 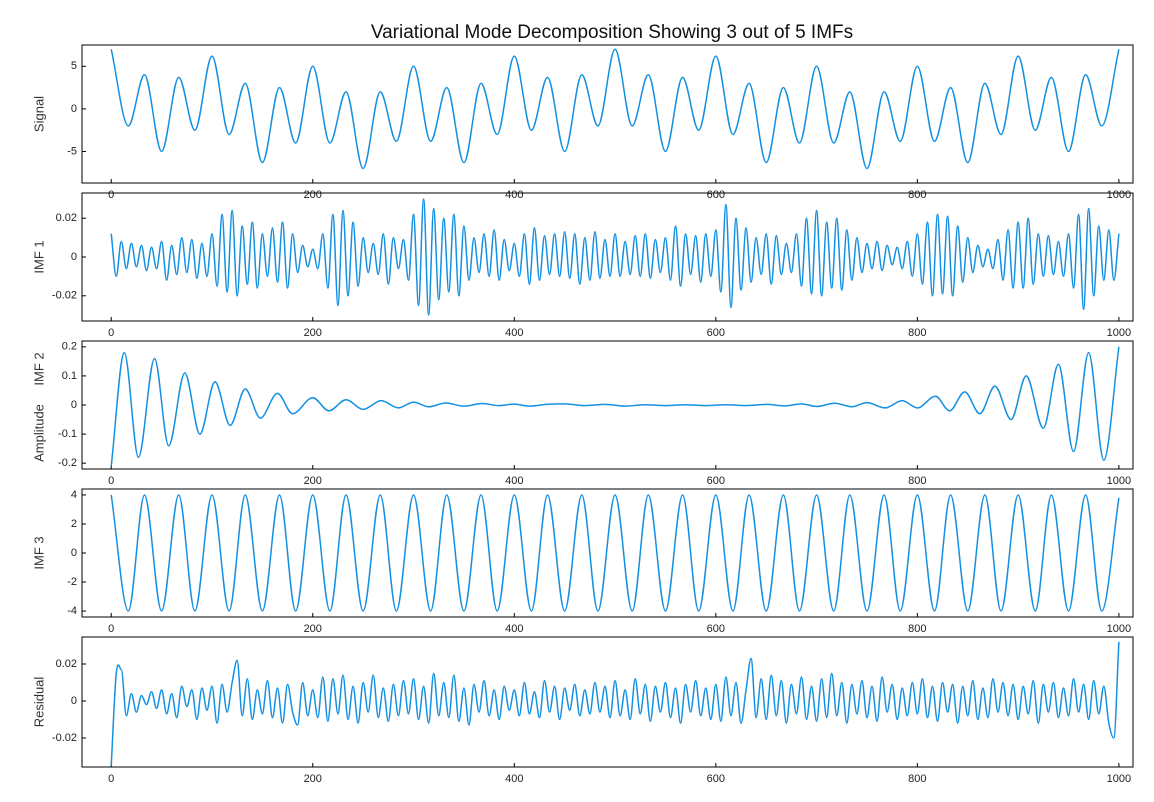 What do you see at coordinates (74, 524) in the screenshot?
I see `y-tick-label: 2` at bounding box center [74, 524].